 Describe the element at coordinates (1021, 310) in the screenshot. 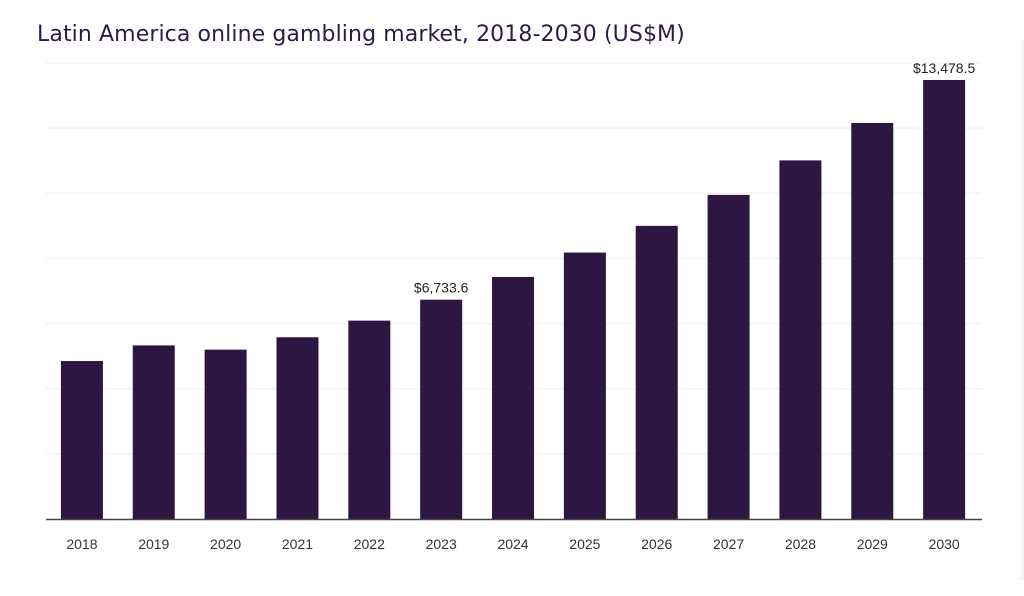

I see `page-edge-shade` at that location.